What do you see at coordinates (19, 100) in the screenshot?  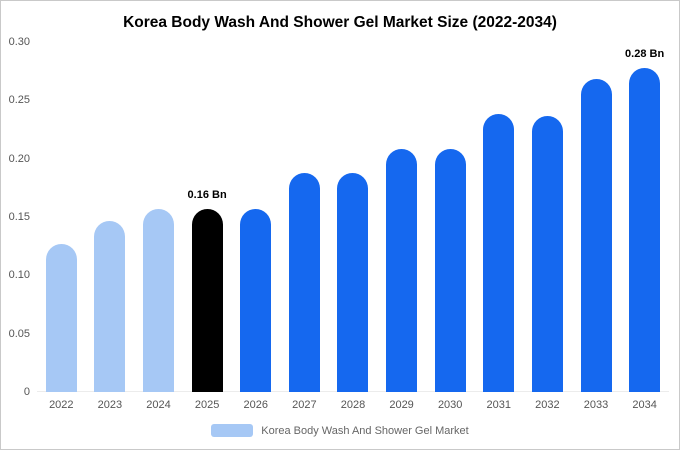 I see `y-axis-tick-label: 0.25` at bounding box center [19, 100].